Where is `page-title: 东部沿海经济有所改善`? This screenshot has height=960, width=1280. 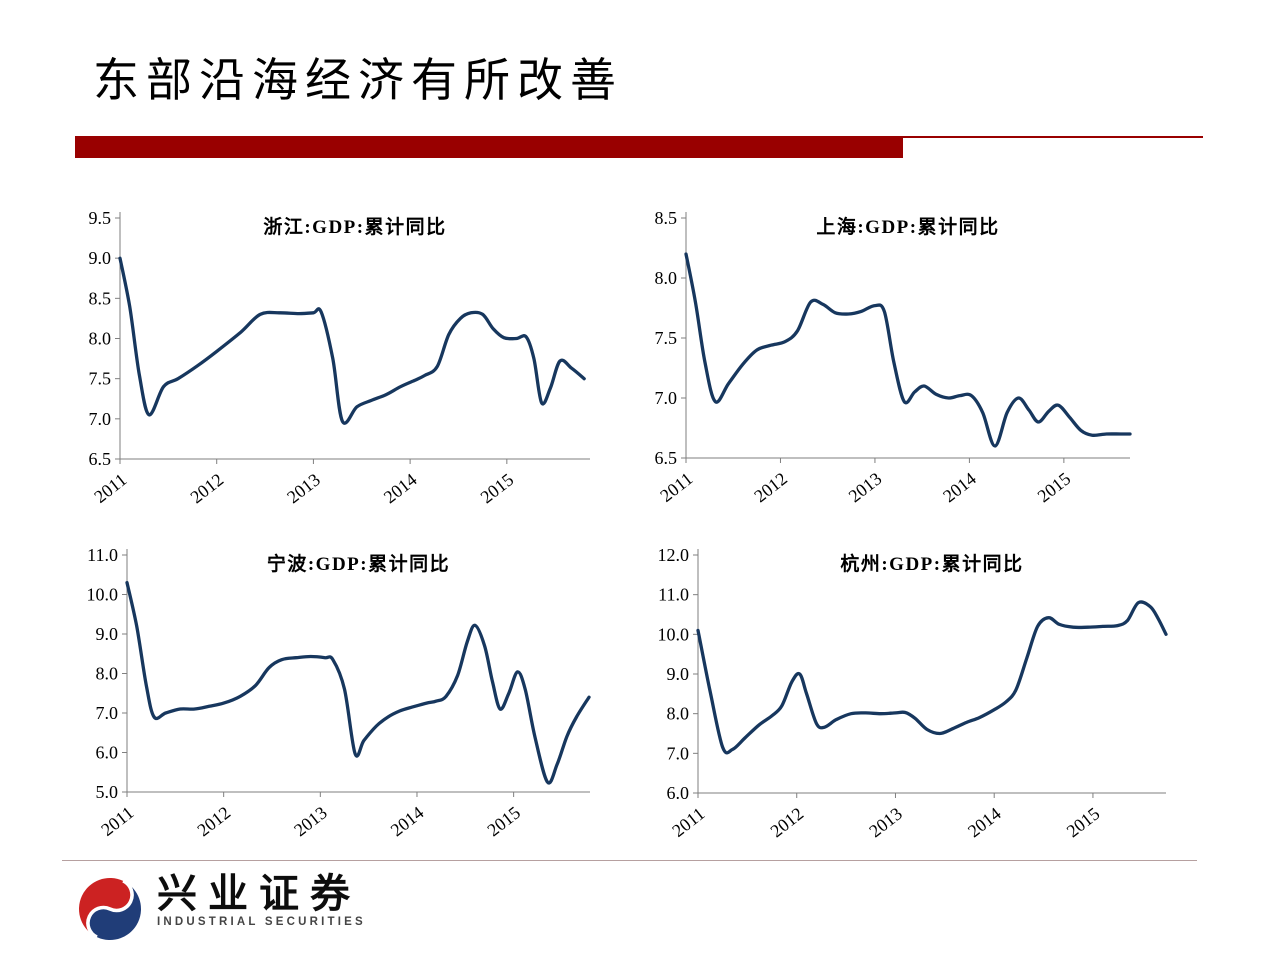
page-title: 东部沿海经济有所改善 is located at coordinates (358, 80).